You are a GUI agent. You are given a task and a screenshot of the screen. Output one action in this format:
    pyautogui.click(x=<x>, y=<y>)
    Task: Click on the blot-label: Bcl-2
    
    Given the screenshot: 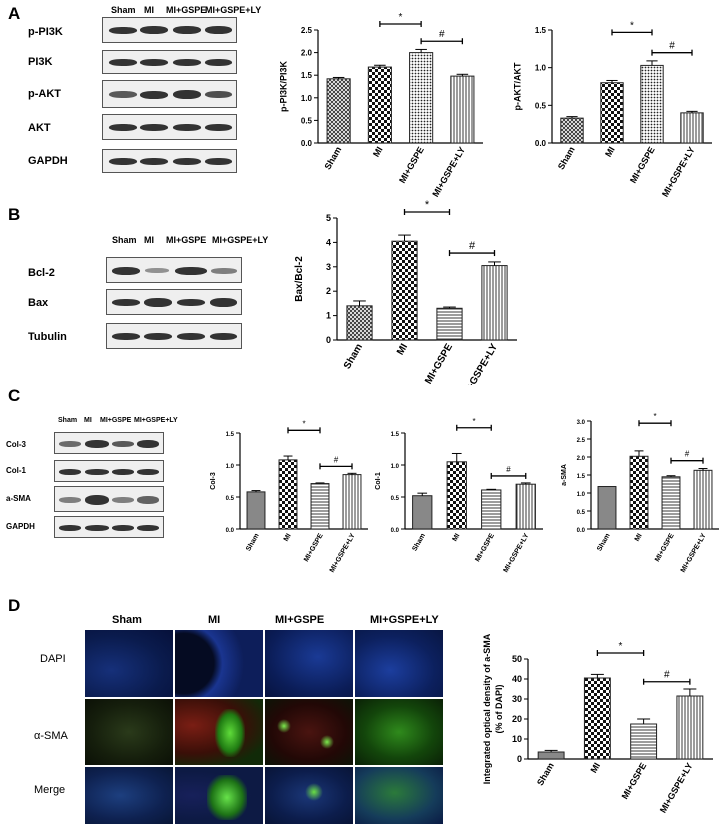 What is the action you would take?
    pyautogui.click(x=41, y=273)
    